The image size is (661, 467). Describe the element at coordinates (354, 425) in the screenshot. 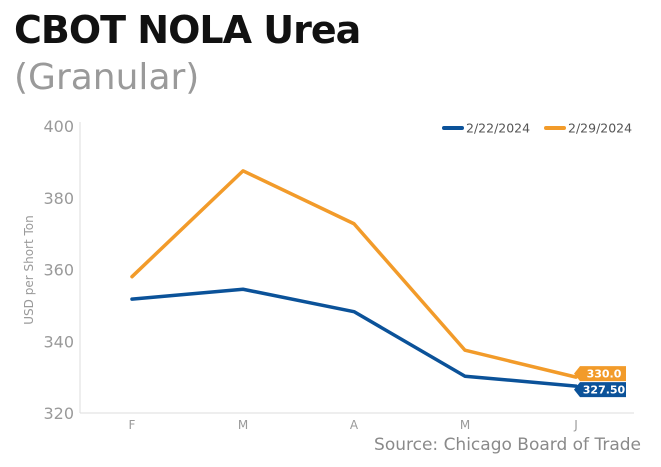

I see `x-tick-label: A` at that location.